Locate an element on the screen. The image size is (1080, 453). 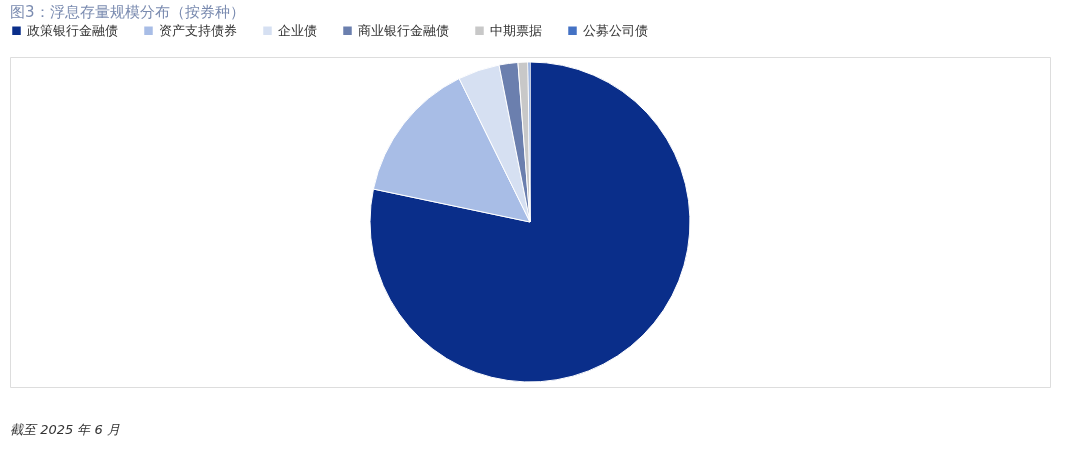
legend-label: 中期票据 is located at coordinates (516, 30).